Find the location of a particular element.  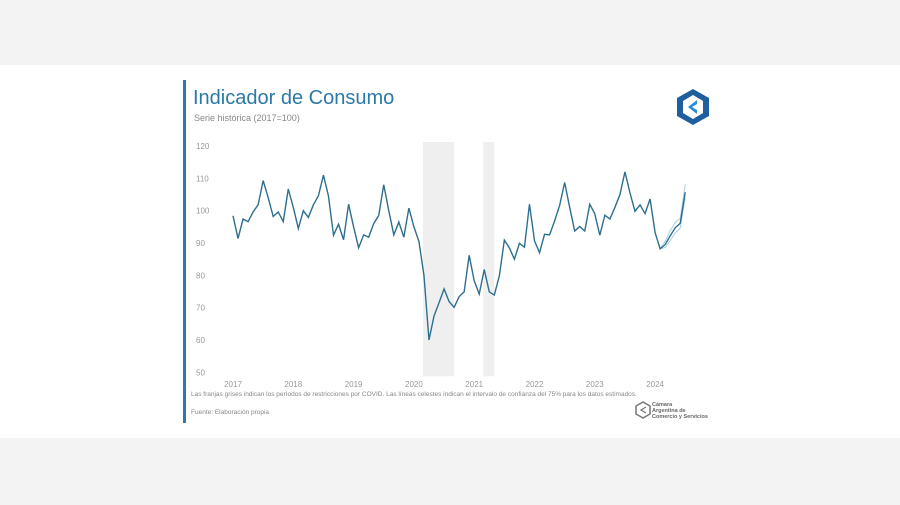

y-tick-label: 90 is located at coordinates (200, 243).